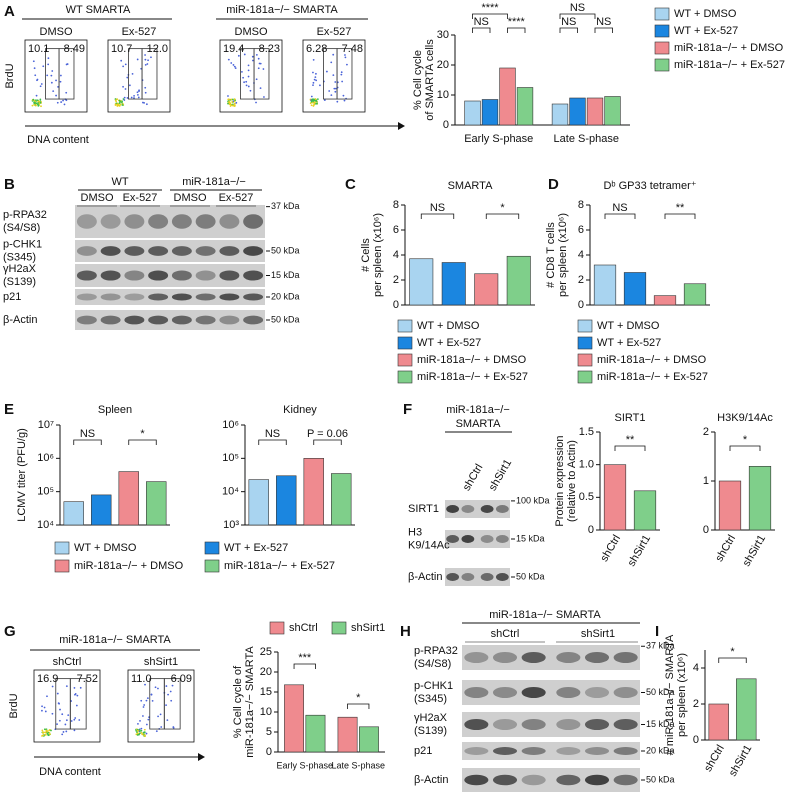  I want to click on blot-row-label: K9/14Ac, so click(429, 545).